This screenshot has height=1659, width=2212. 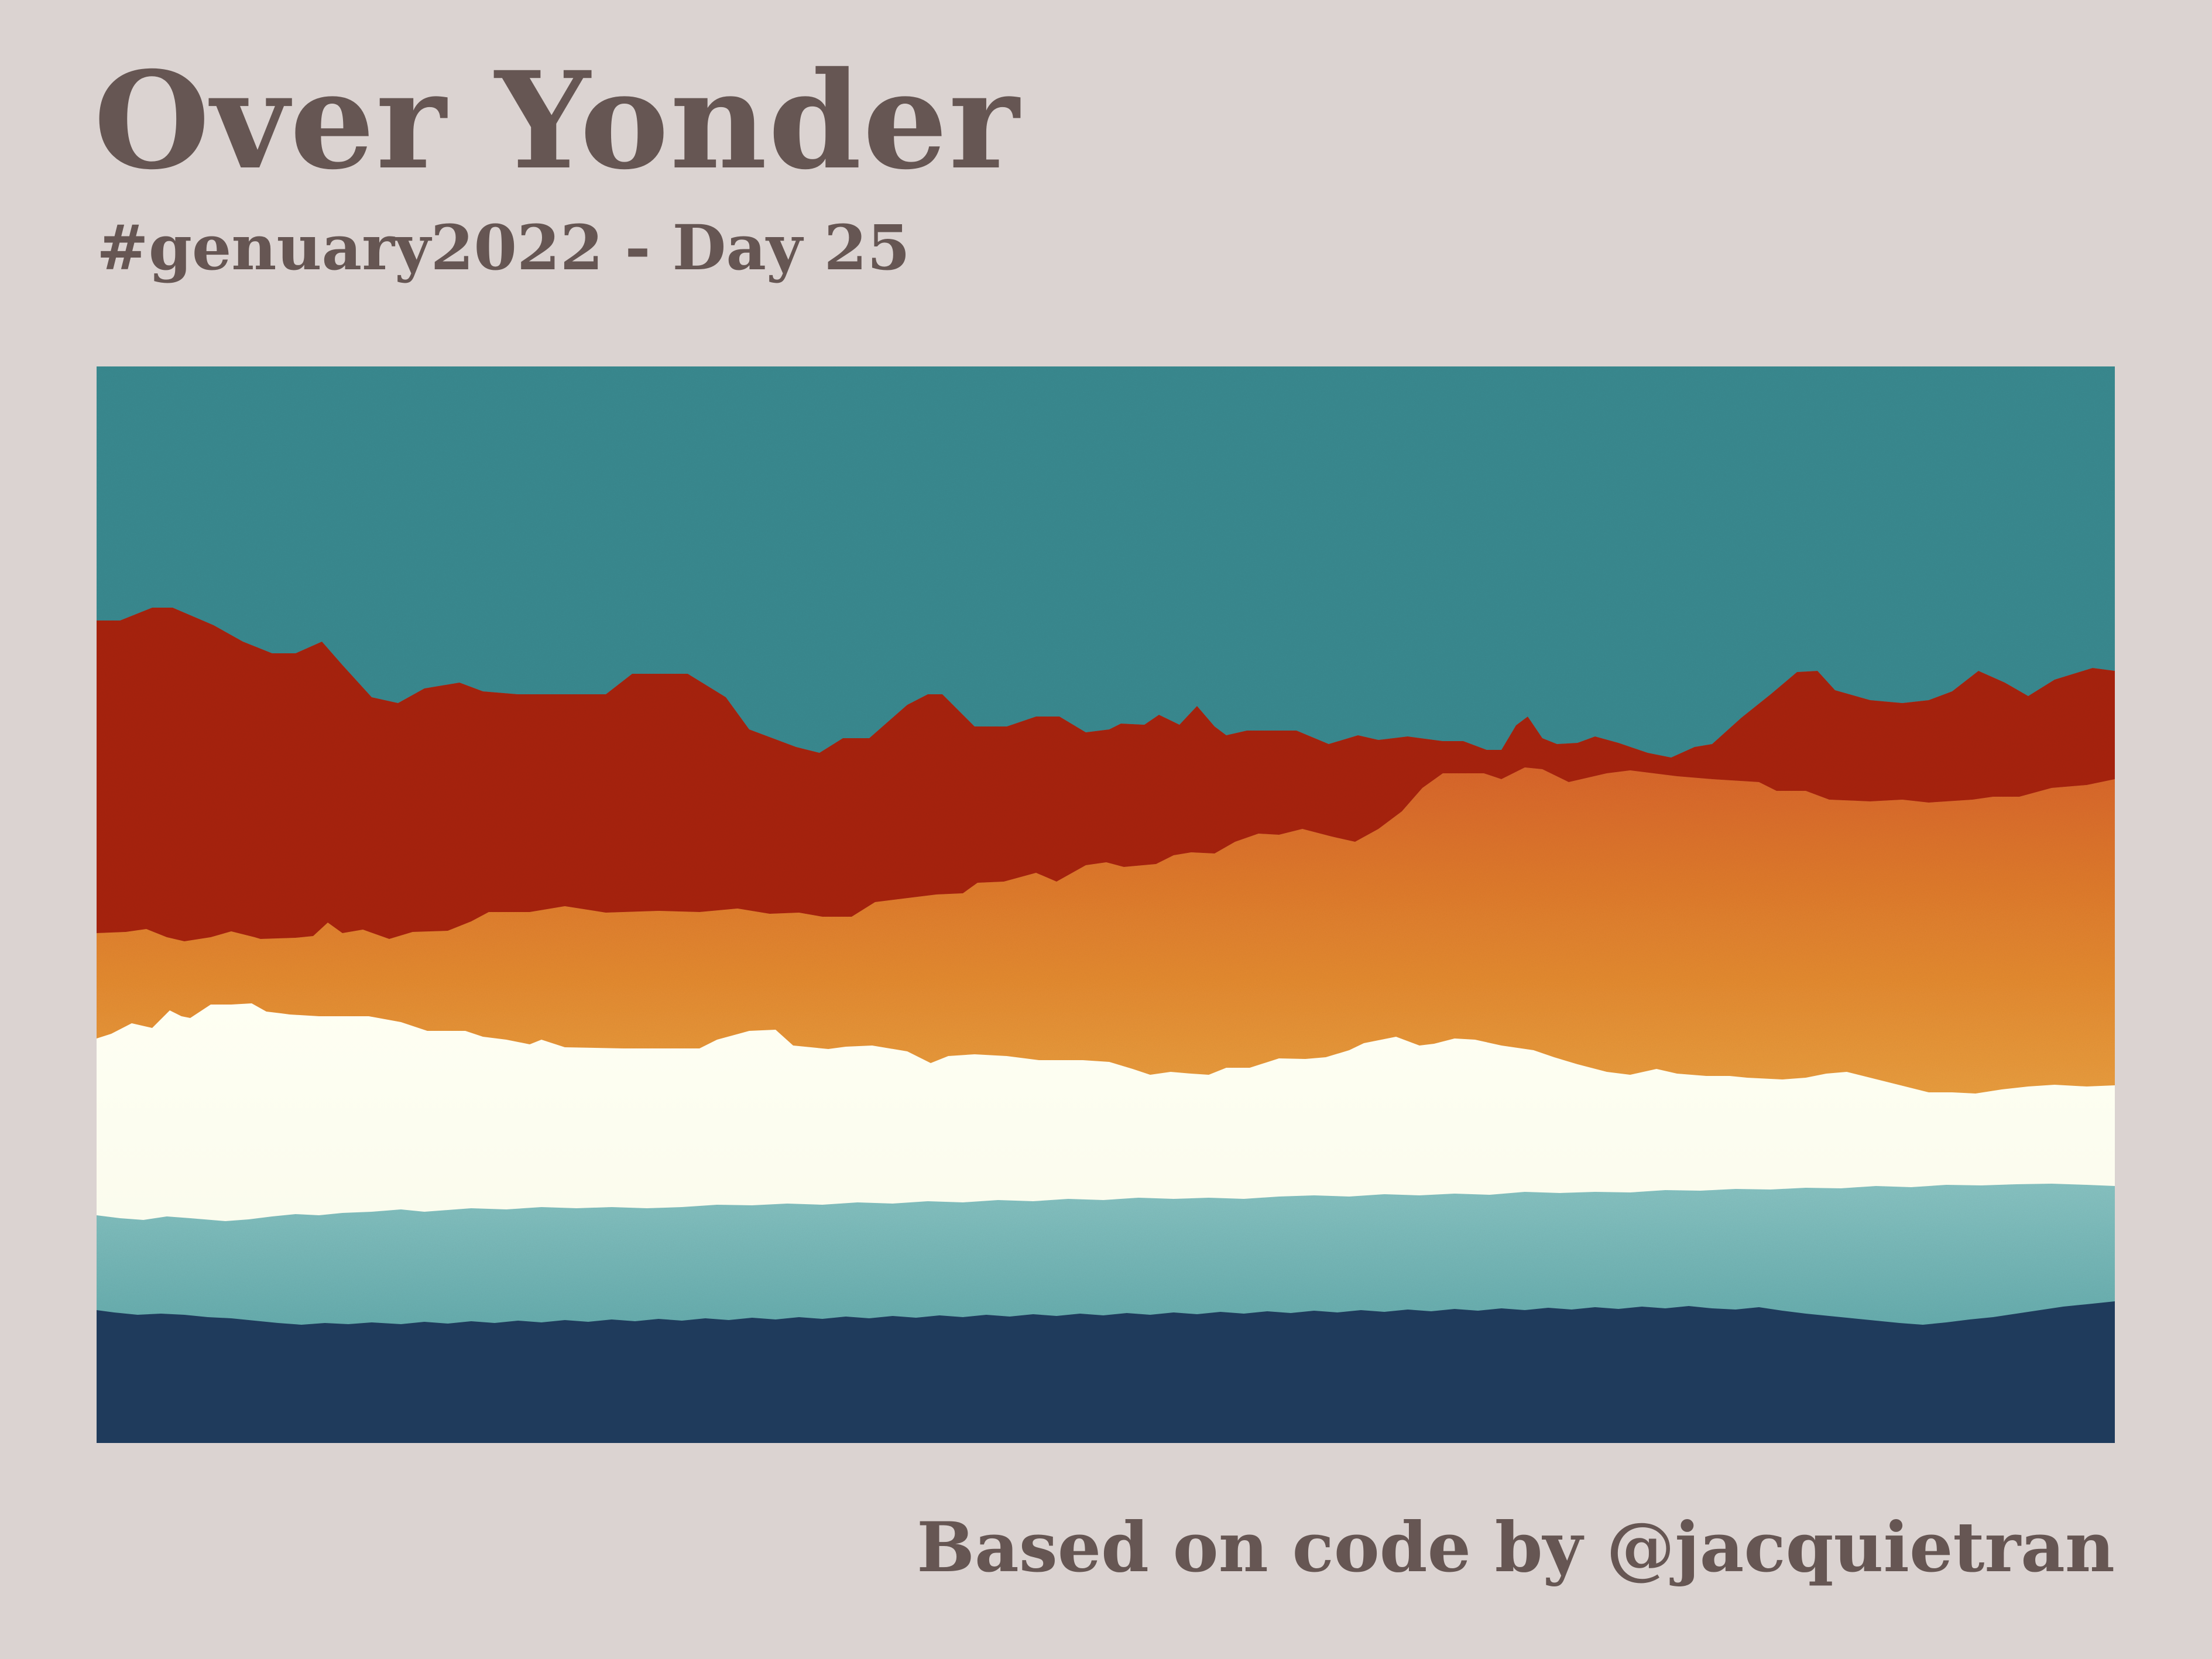 I want to click on poster-subtitle: #genuary2022 - Day 25, so click(x=504, y=247).